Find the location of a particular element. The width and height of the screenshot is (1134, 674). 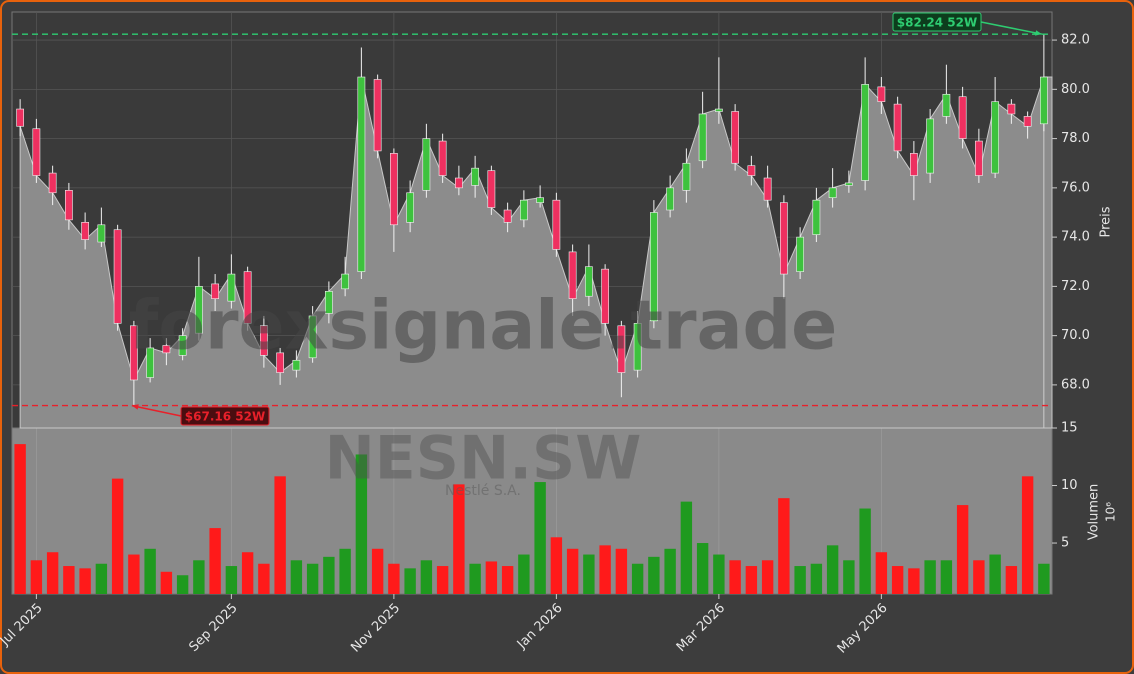

y-tick-label: 72.0 is located at coordinates (1075, 286).